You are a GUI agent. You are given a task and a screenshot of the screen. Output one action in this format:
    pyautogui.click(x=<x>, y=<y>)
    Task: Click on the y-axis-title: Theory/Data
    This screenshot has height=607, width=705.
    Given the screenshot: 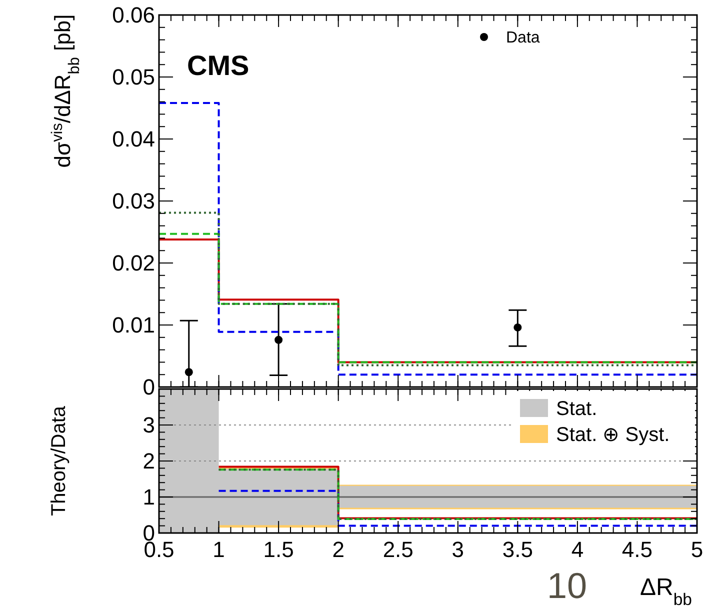 What is the action you would take?
    pyautogui.click(x=59, y=460)
    